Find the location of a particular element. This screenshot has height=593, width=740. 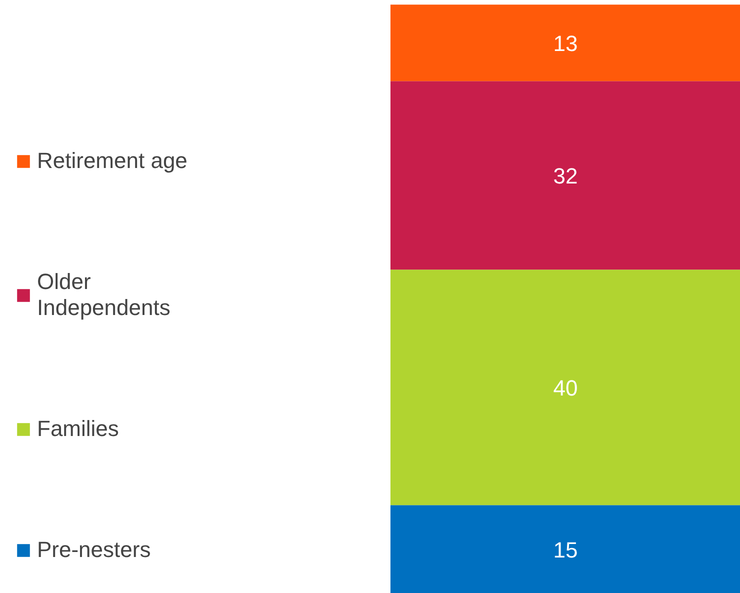

data-label: 32 is located at coordinates (565, 175).